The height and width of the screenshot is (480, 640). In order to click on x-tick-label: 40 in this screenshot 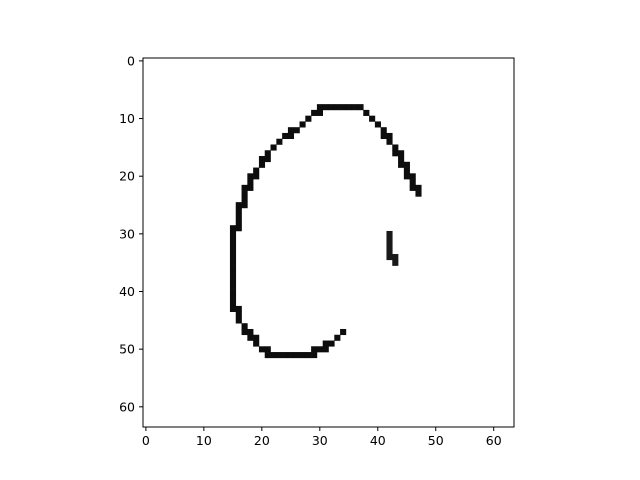, I will do `click(378, 440)`.